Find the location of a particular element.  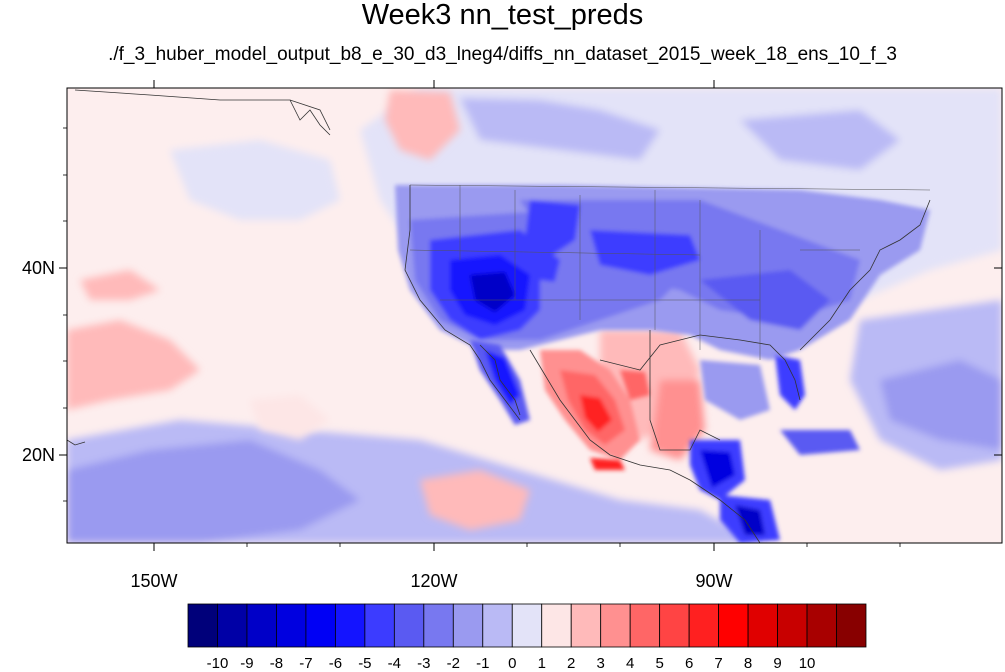

colorbar-label: 2 is located at coordinates (571, 663).